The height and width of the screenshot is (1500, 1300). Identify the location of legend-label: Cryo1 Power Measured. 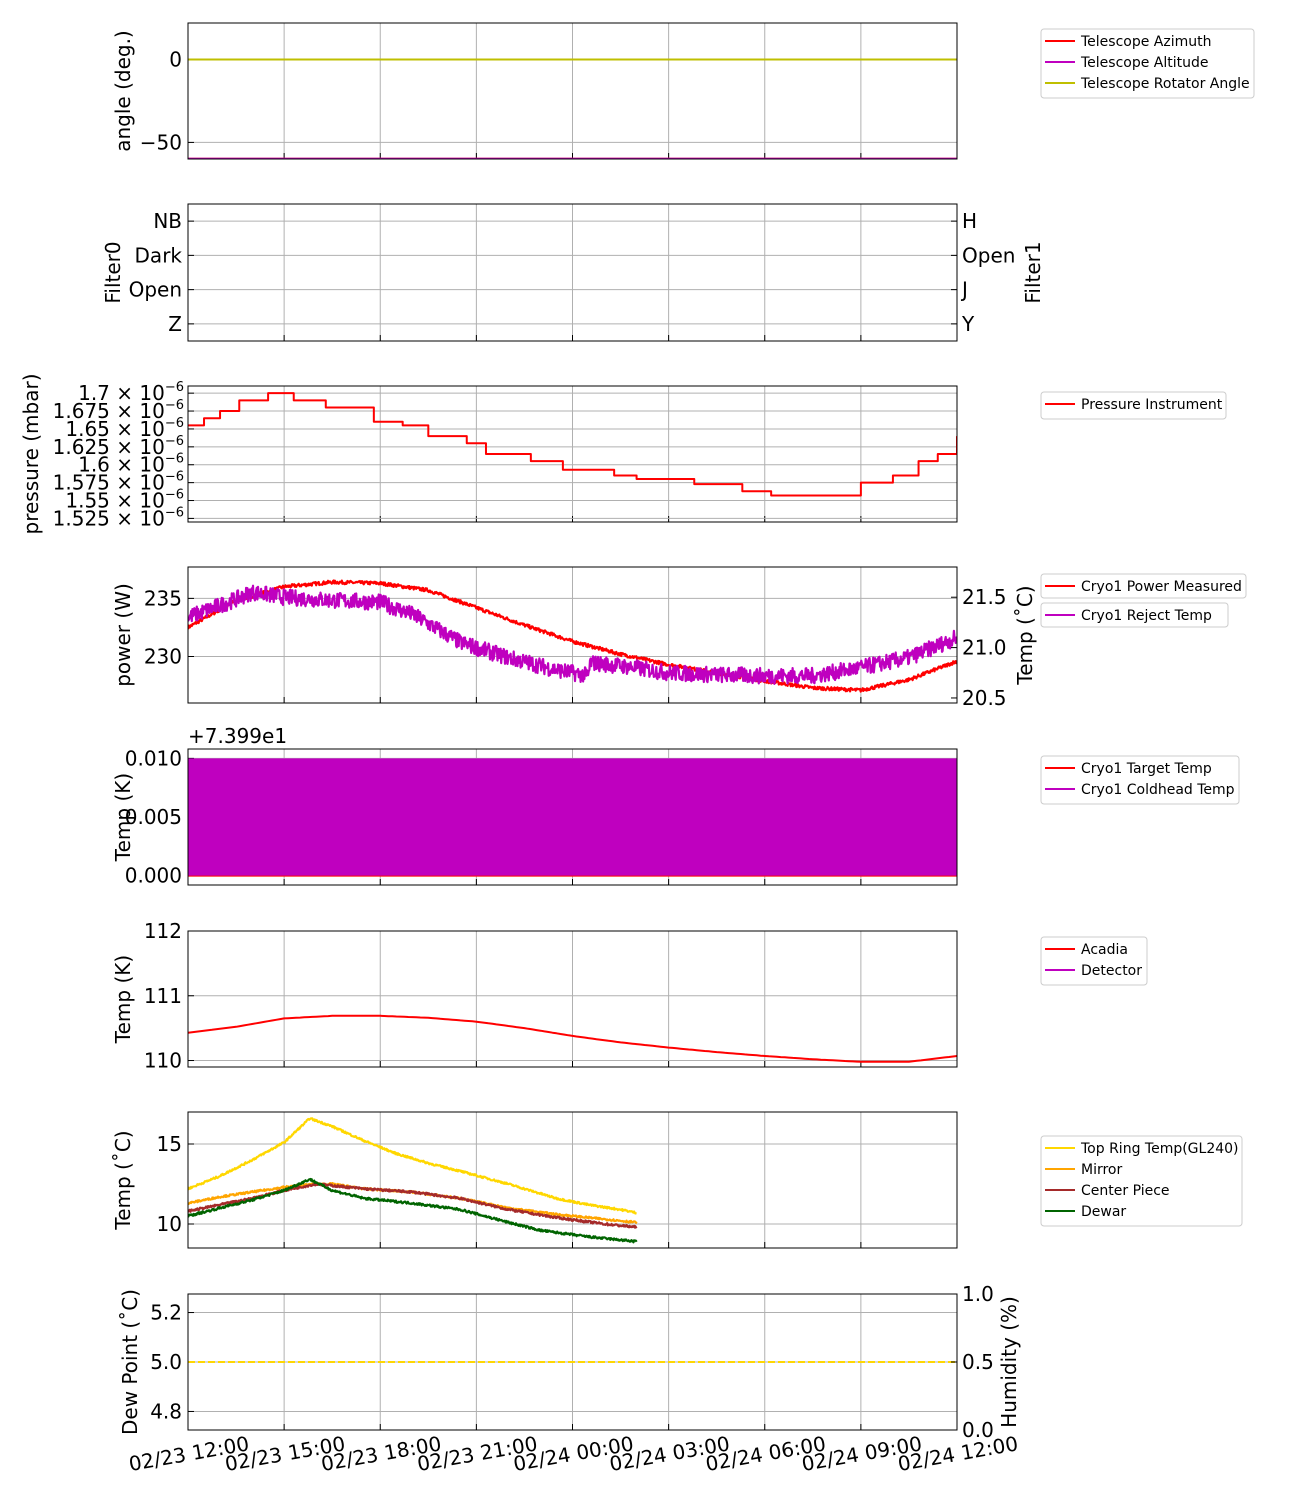
(1161, 587).